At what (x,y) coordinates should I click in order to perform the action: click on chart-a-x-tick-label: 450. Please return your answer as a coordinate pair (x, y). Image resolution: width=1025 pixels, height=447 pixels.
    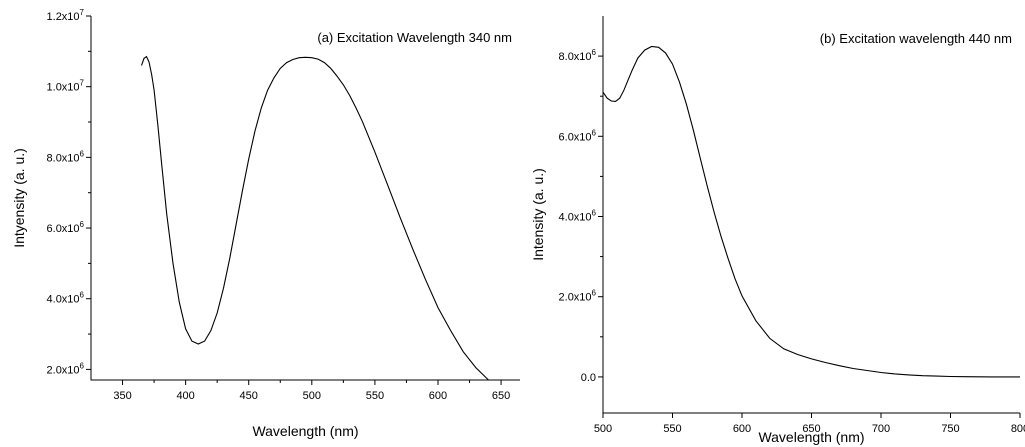
    Looking at the image, I should click on (249, 396).